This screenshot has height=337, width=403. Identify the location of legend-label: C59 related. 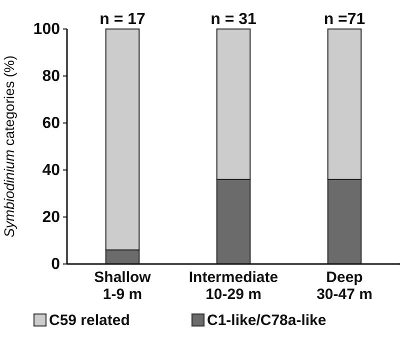
(89, 320).